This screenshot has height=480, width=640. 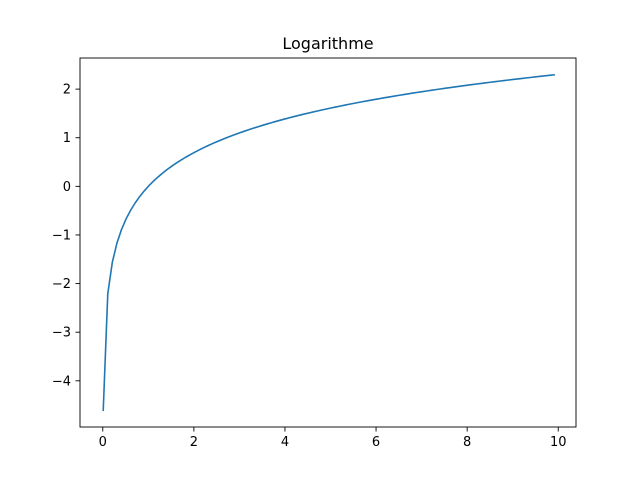 I want to click on y-tick-label: 0, so click(x=67, y=187).